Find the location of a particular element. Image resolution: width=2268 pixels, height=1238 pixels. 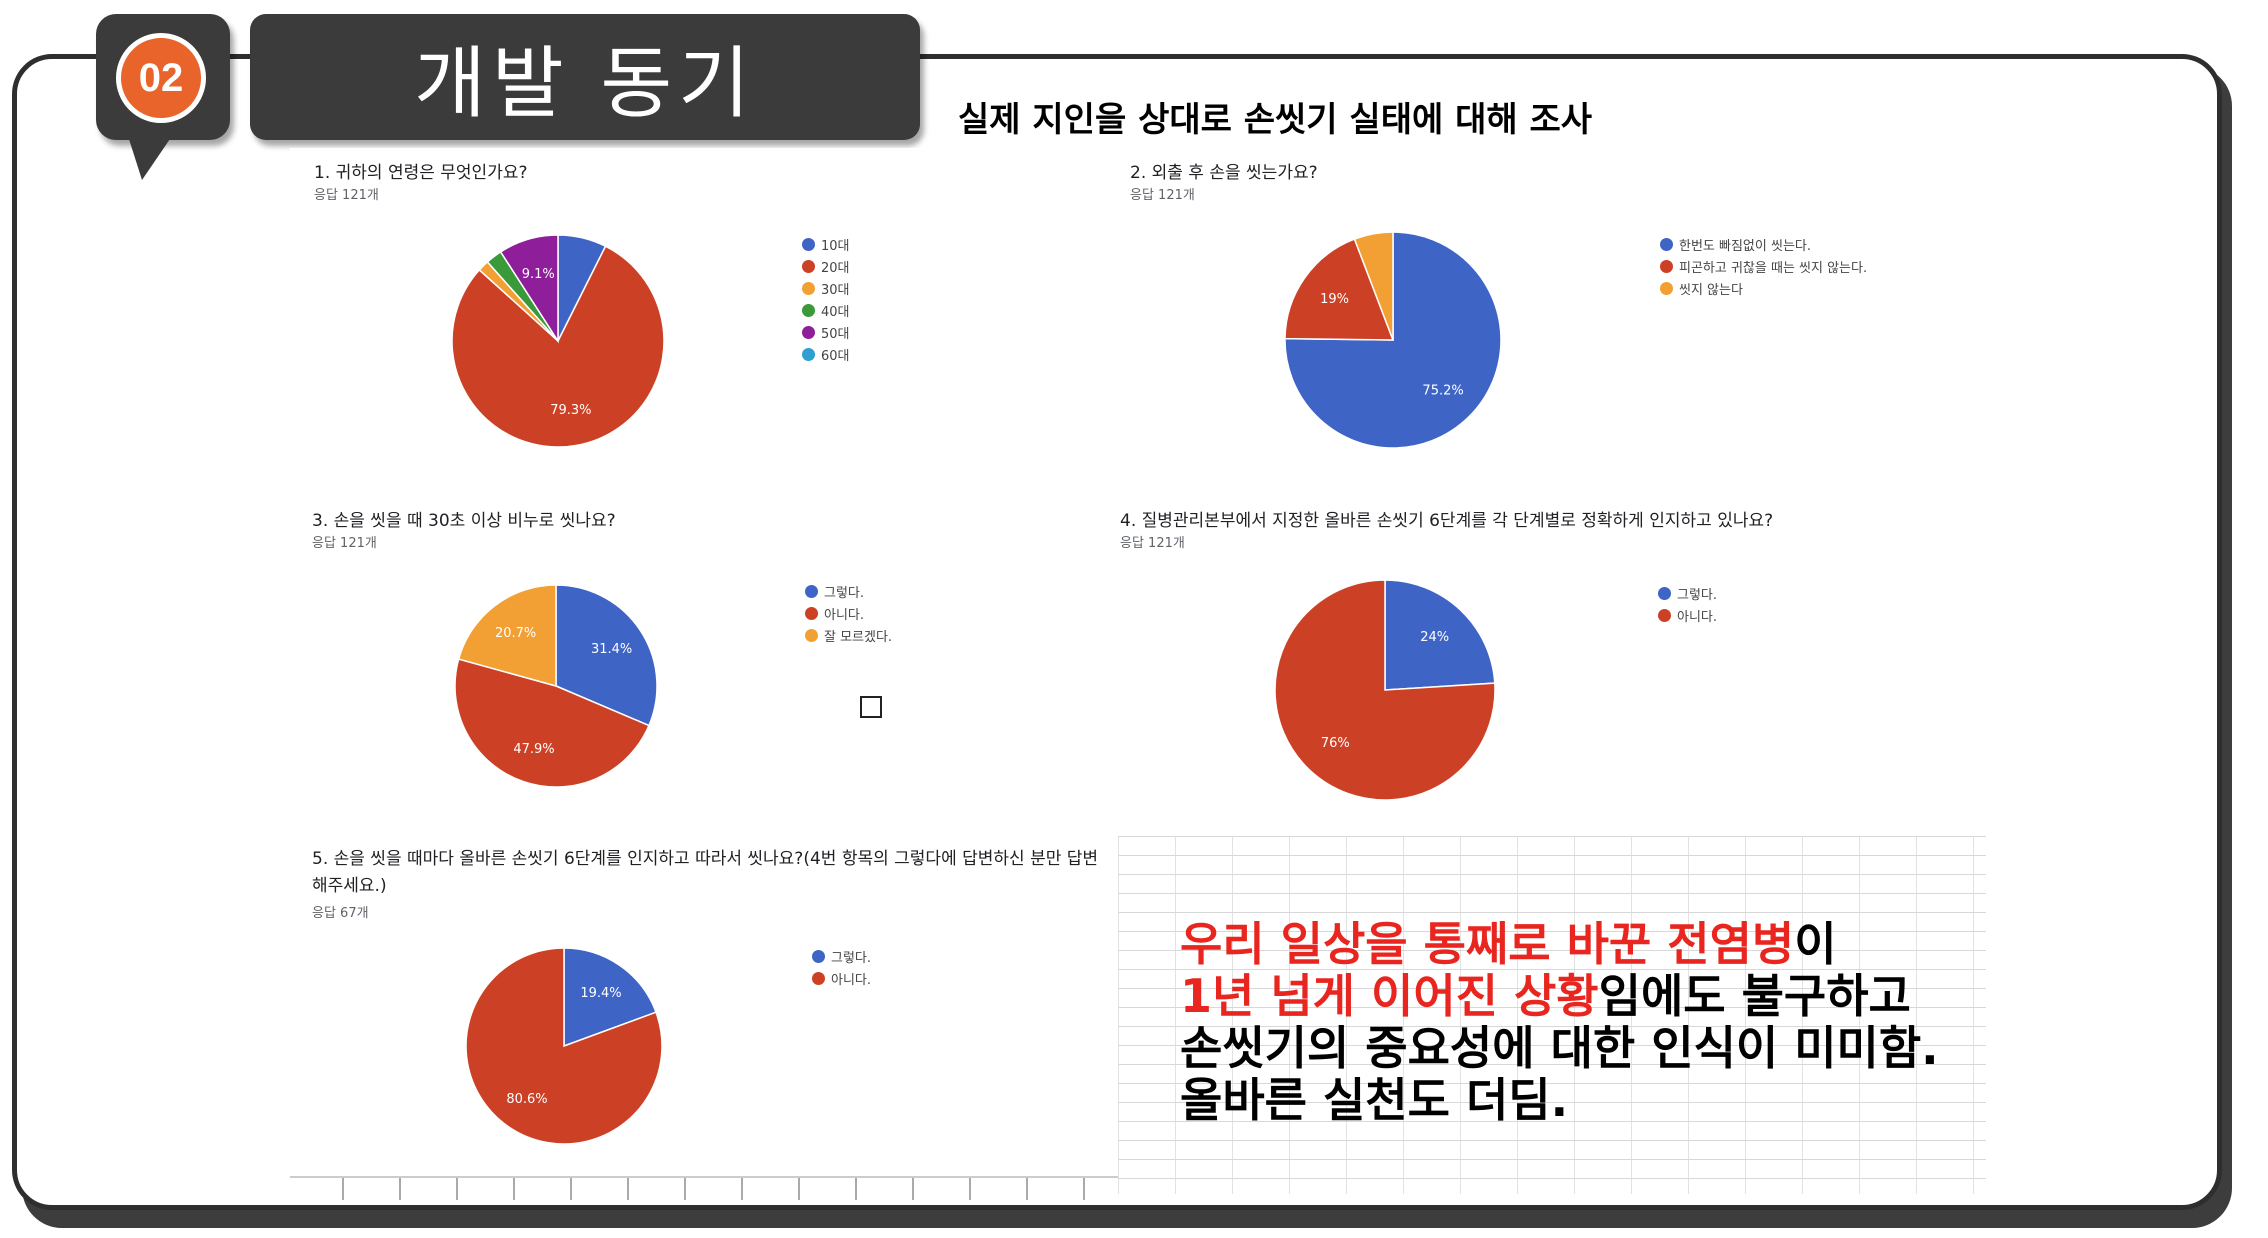

chart-title-1: 1. 귀하의 연령은 무엇인가요? is located at coordinates (421, 173).